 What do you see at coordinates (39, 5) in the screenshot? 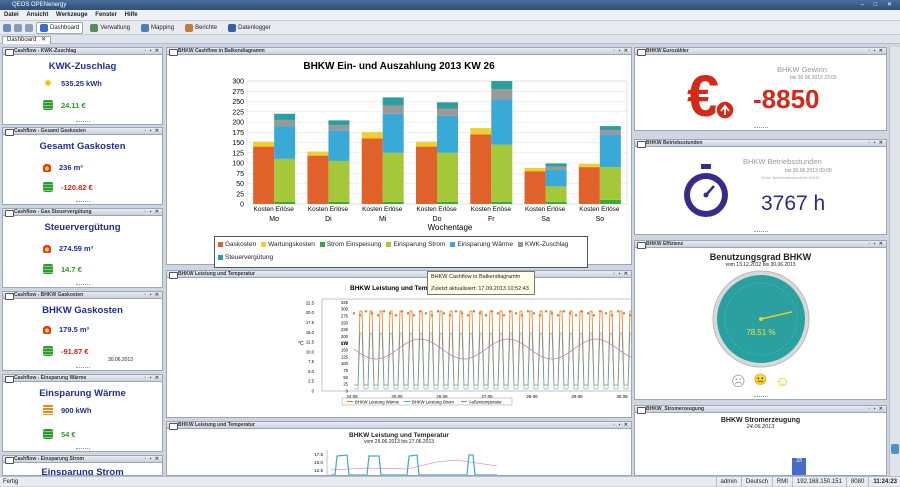
I see `window-title: QEOS OPENenergy` at bounding box center [39, 5].